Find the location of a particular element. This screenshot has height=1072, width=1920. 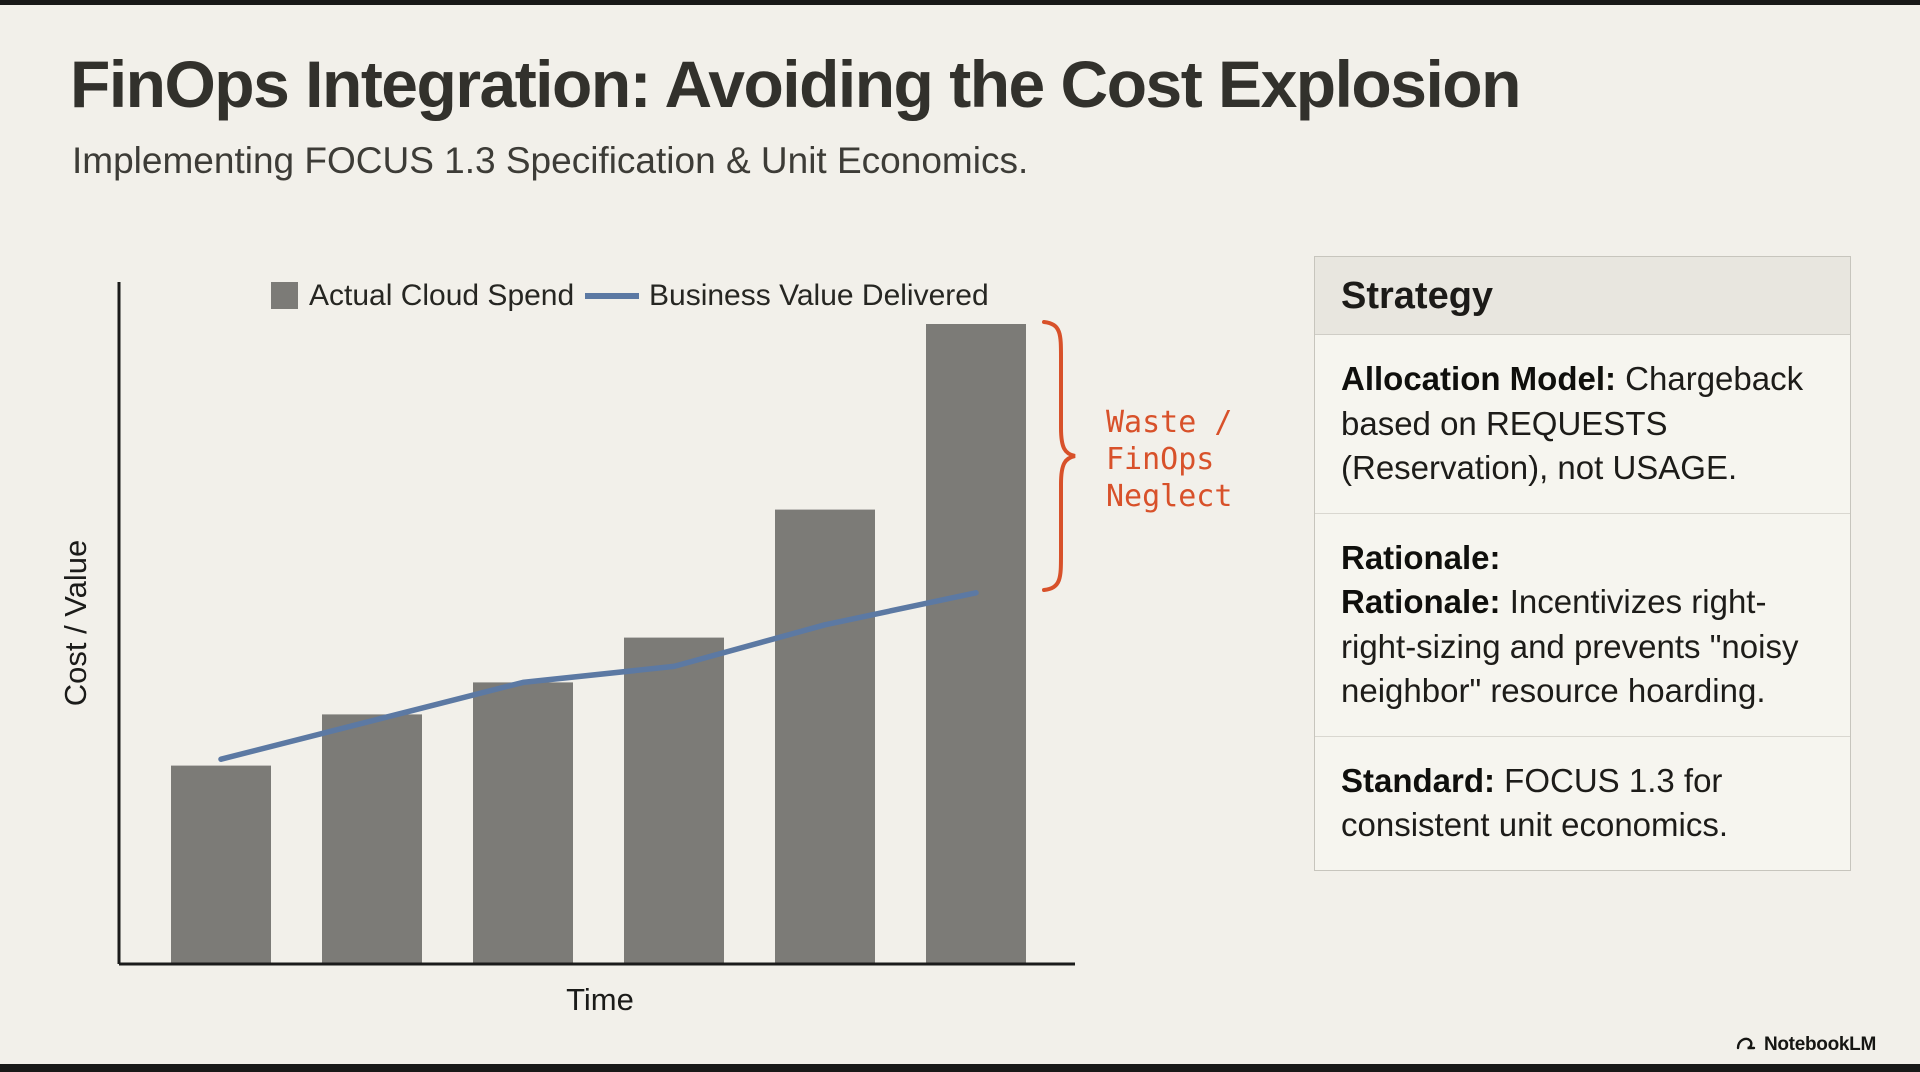

strategy-header: Strategy is located at coordinates (1582, 296).